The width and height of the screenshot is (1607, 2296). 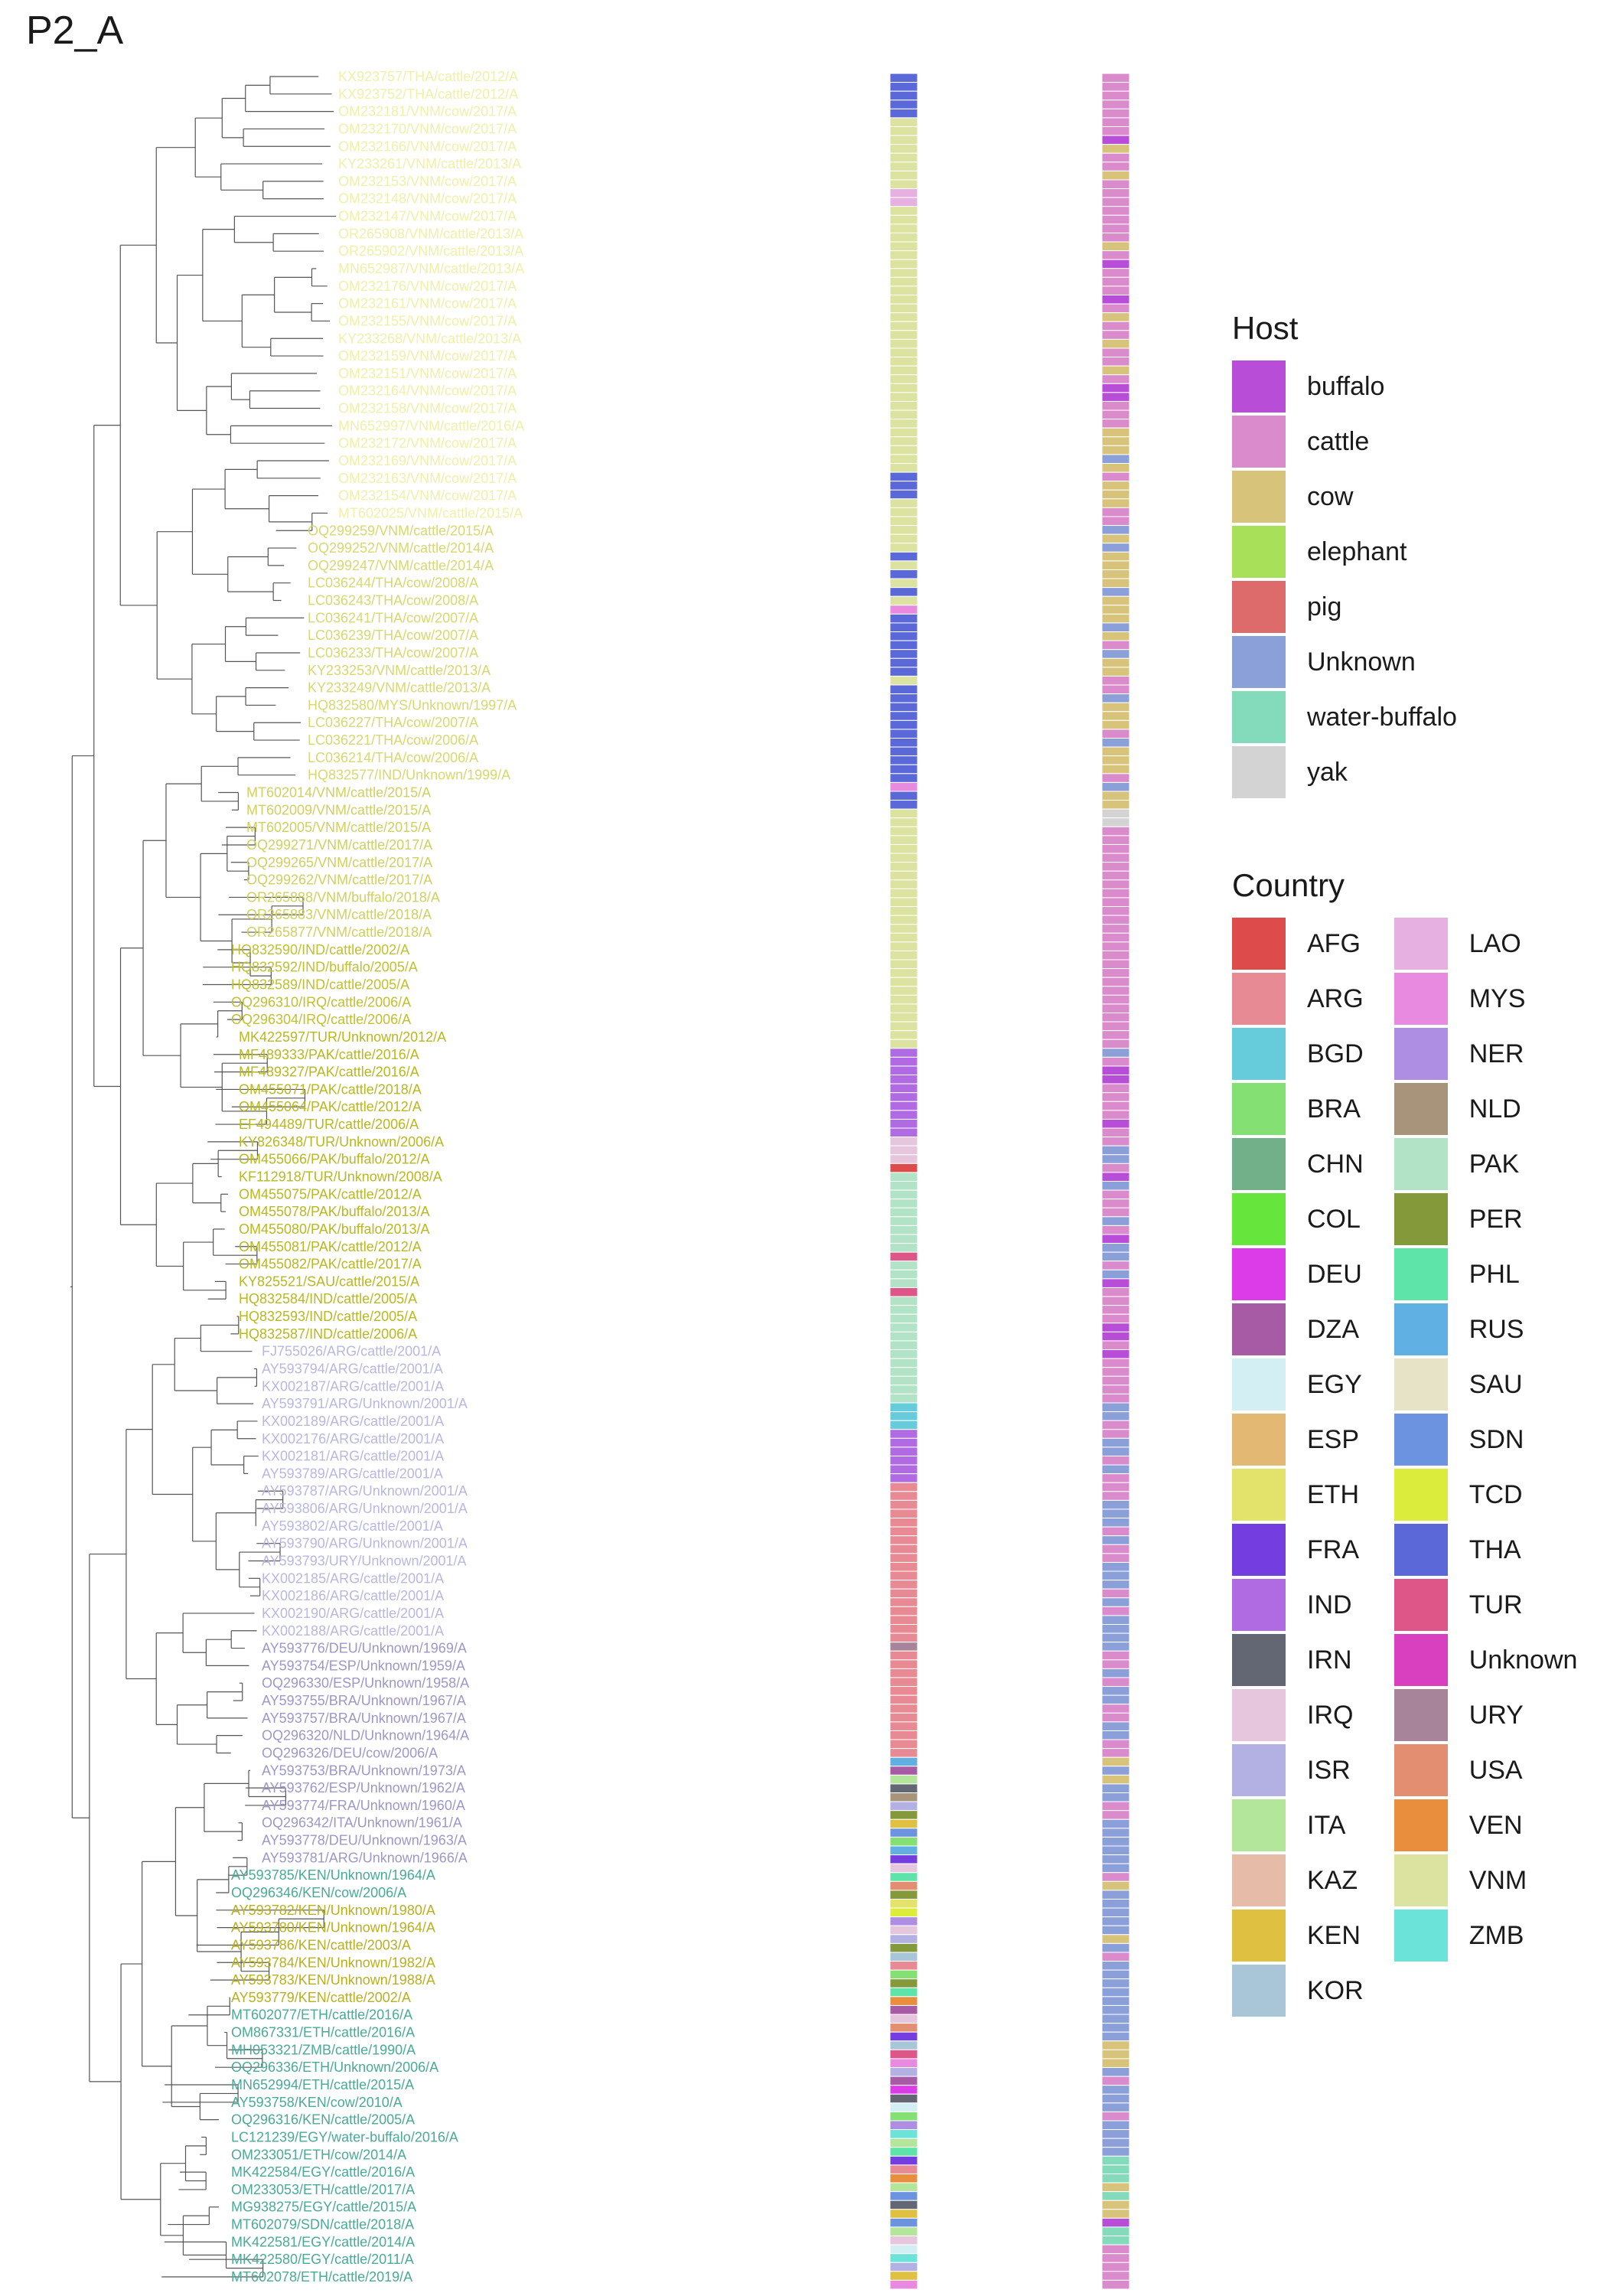 I want to click on tip-label: MT602079/SDN/cattle/2018/A, so click(x=322, y=2224).